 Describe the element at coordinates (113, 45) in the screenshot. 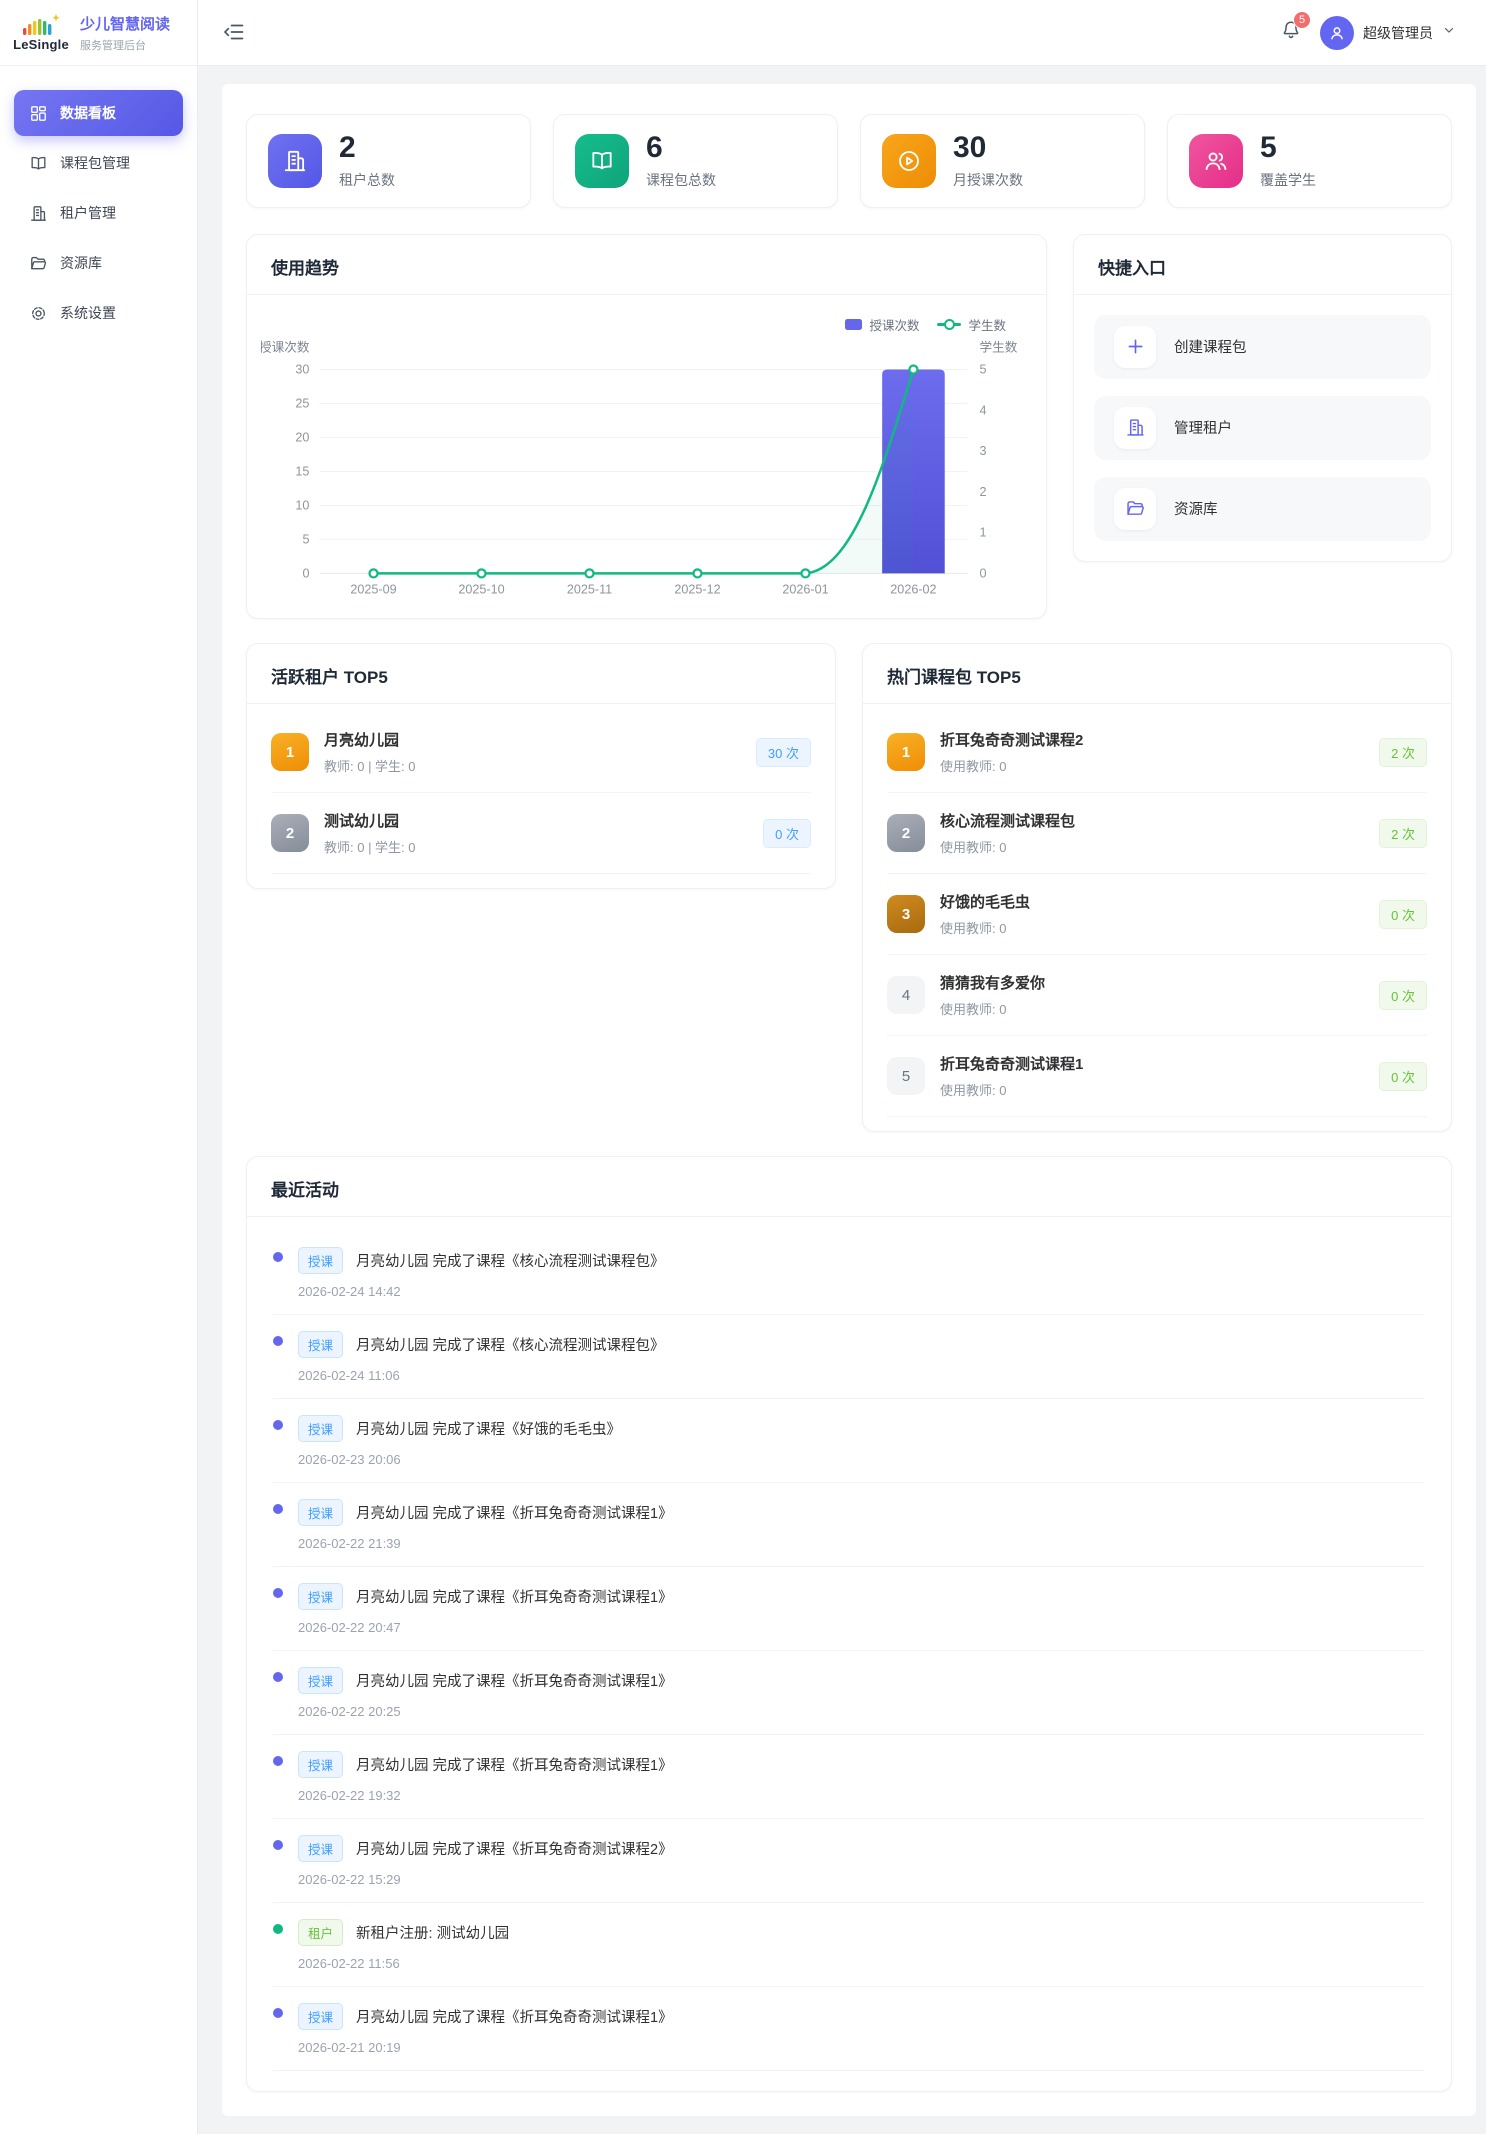

I see `brand-subtitle: 服务管理后台` at that location.